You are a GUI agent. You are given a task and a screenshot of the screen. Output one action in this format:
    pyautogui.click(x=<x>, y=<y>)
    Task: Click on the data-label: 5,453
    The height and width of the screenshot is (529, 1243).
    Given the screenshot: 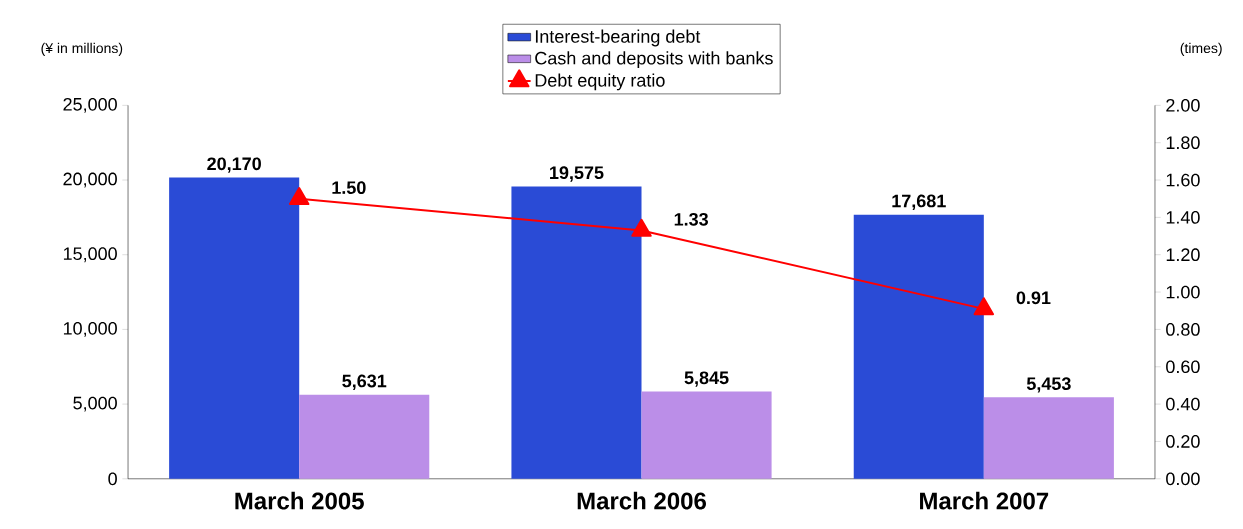 What is the action you would take?
    pyautogui.click(x=1048, y=385)
    